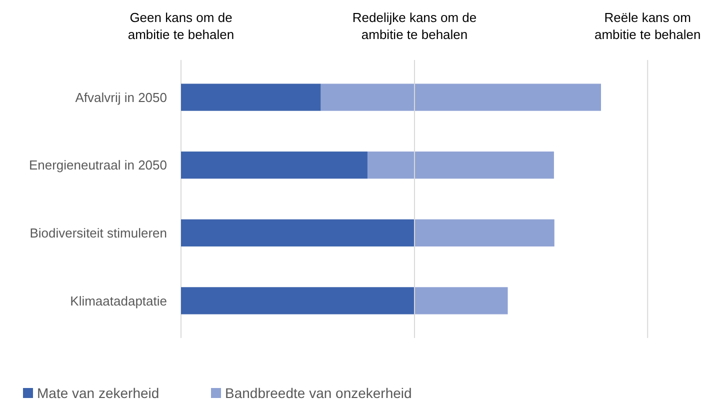  Describe the element at coordinates (318, 393) in the screenshot. I see `legend-label: Bandbreedte van onzekerheid` at that location.